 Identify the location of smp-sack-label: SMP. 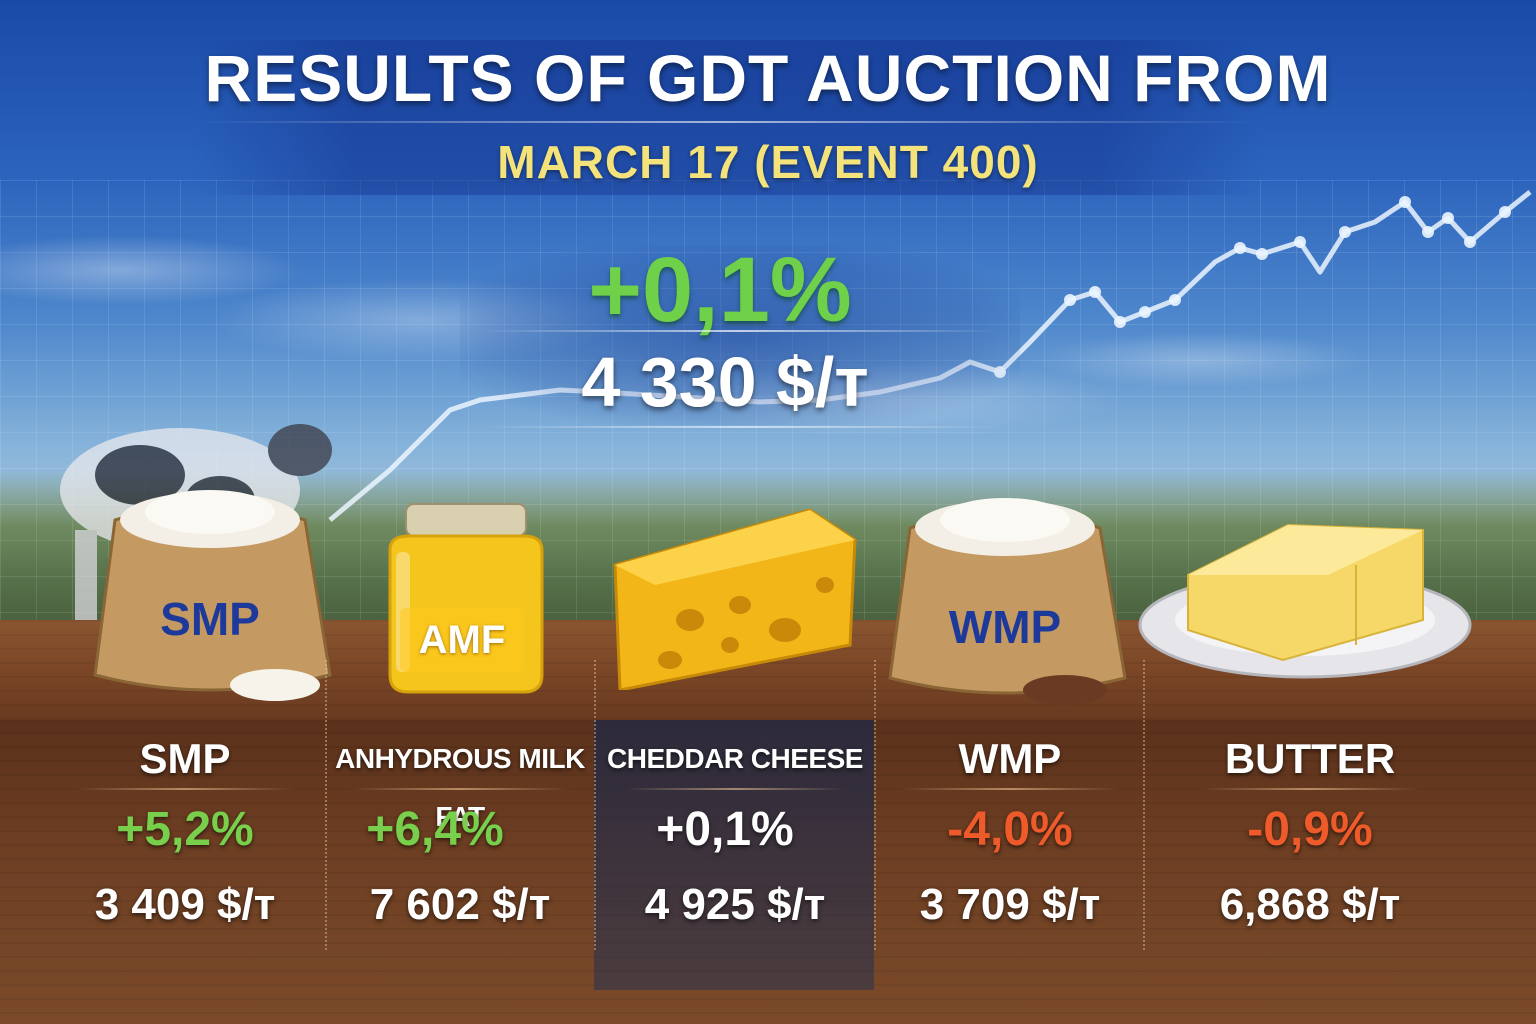
(210, 619).